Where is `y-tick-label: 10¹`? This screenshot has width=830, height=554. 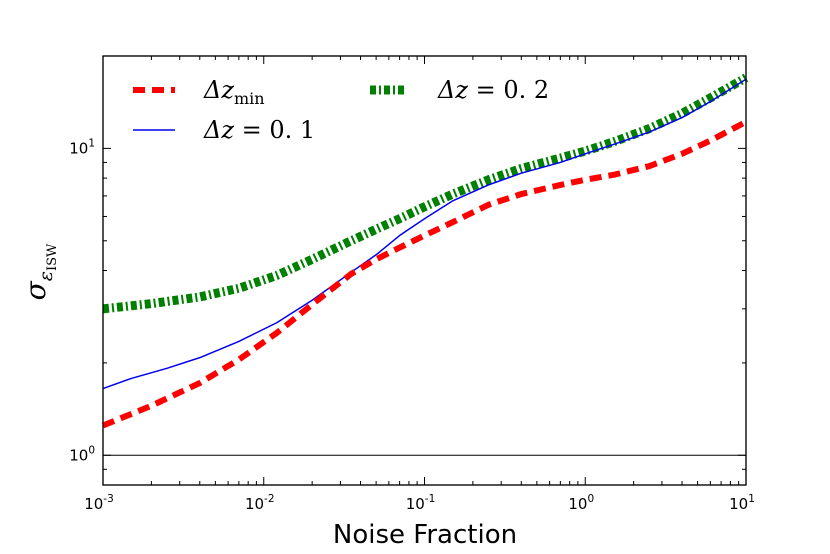
y-tick-label: 10¹ is located at coordinates (82, 147).